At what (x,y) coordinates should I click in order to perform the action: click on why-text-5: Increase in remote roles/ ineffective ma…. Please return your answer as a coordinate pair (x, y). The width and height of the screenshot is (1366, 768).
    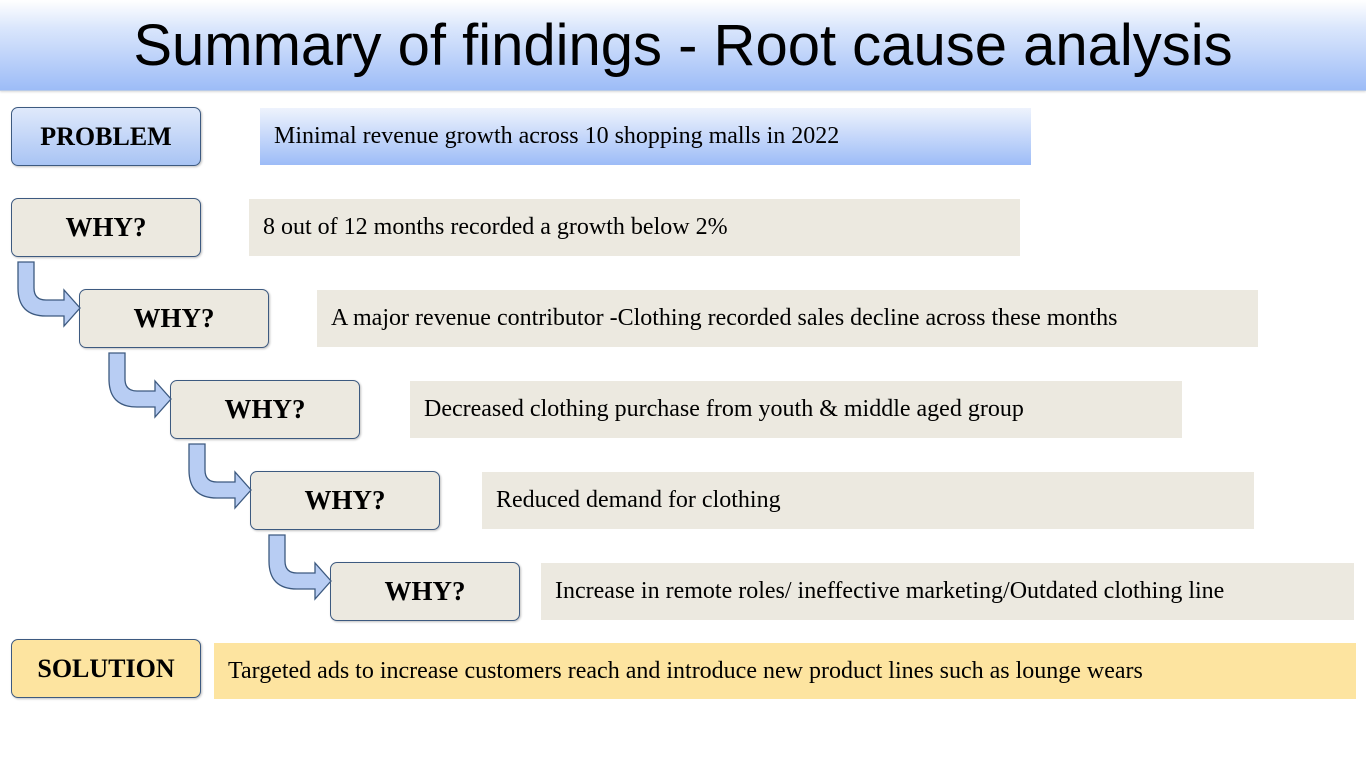
    Looking at the image, I should click on (947, 591).